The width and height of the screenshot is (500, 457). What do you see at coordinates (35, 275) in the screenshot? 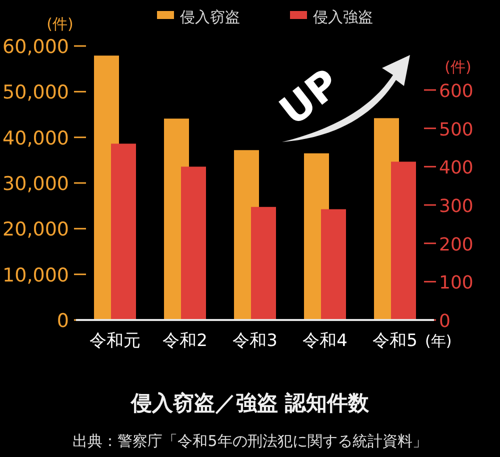
I see `y-tick-label: 10,000` at bounding box center [35, 275].